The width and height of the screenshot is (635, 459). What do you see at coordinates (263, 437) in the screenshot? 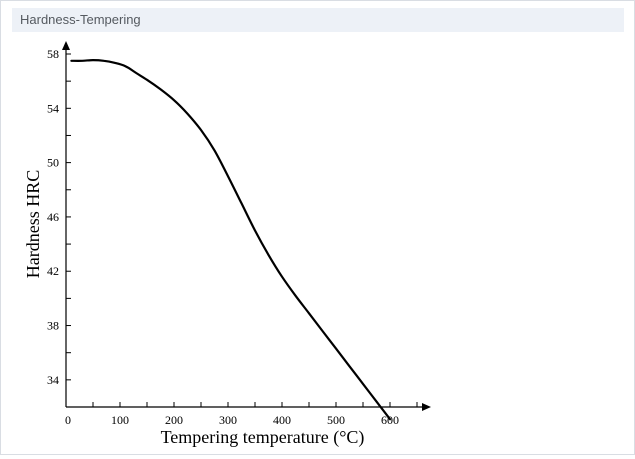
I see `x-axis-label: Tempering temperature (°C)` at bounding box center [263, 437].